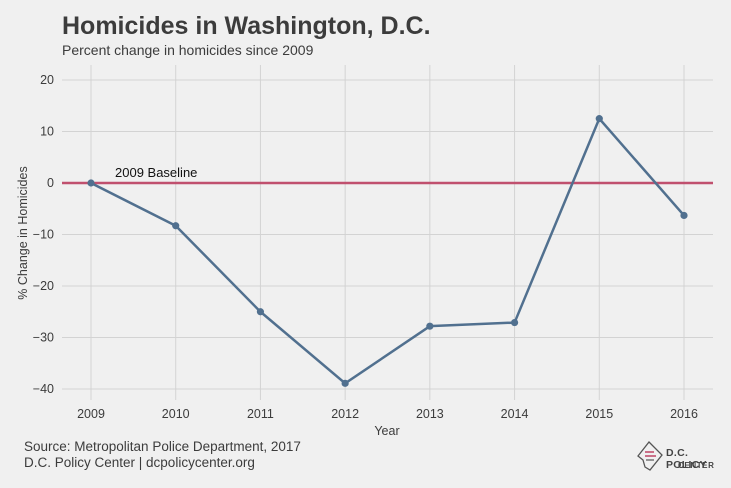  Describe the element at coordinates (345, 414) in the screenshot. I see `x-tick-label: 2012` at that location.